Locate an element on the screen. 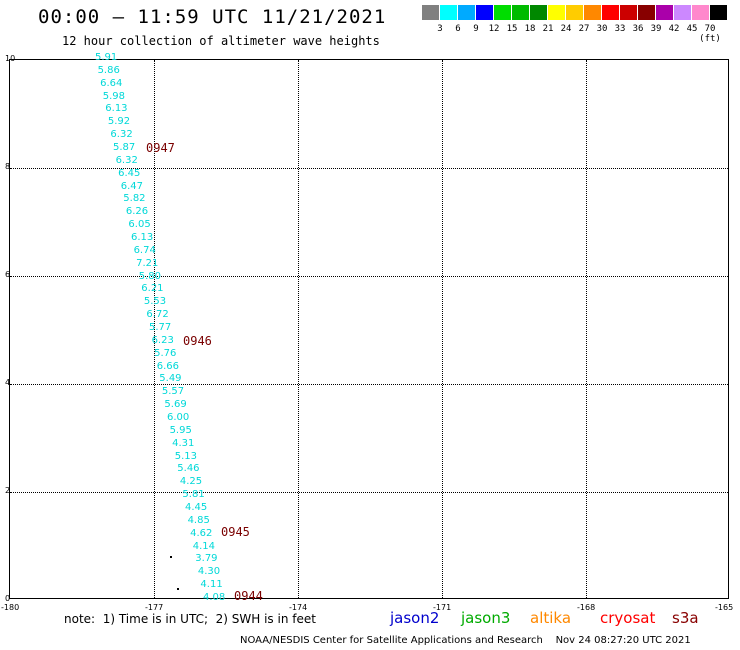 This screenshot has height=650, width=740. legend-label: 45 is located at coordinates (692, 29).